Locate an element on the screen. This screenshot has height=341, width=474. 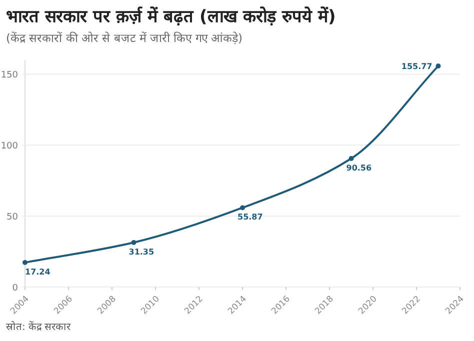
data-label: 17.24 is located at coordinates (38, 272).